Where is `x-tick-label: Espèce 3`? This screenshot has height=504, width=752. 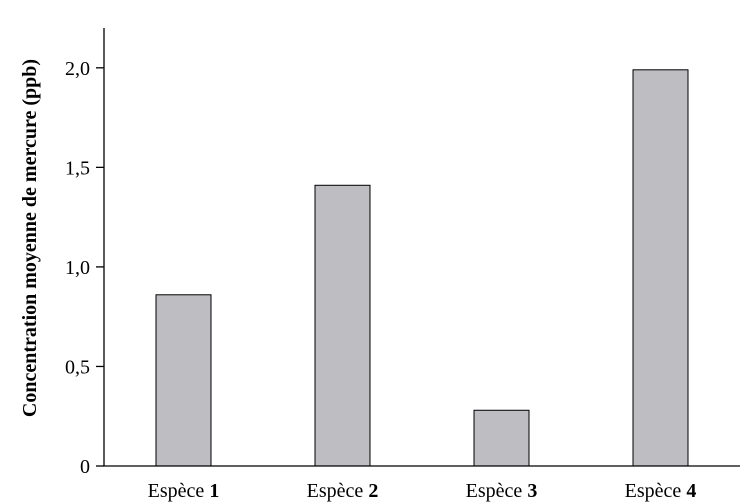
x-tick-label: Espèce 3 is located at coordinates (502, 491).